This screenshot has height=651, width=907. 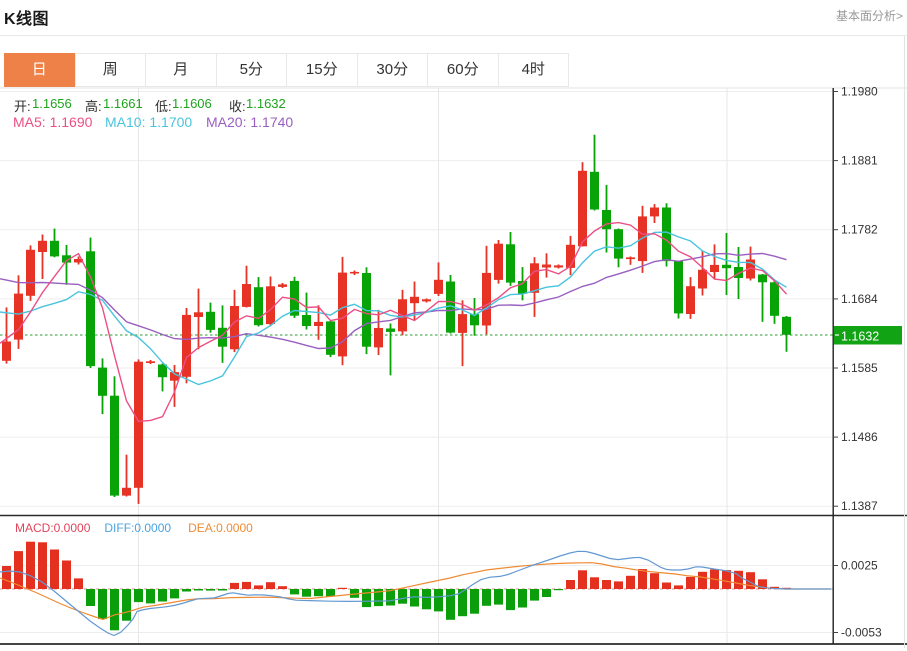 What do you see at coordinates (859, 161) in the screenshot?
I see `svg-text: 1.1881` at bounding box center [859, 161].